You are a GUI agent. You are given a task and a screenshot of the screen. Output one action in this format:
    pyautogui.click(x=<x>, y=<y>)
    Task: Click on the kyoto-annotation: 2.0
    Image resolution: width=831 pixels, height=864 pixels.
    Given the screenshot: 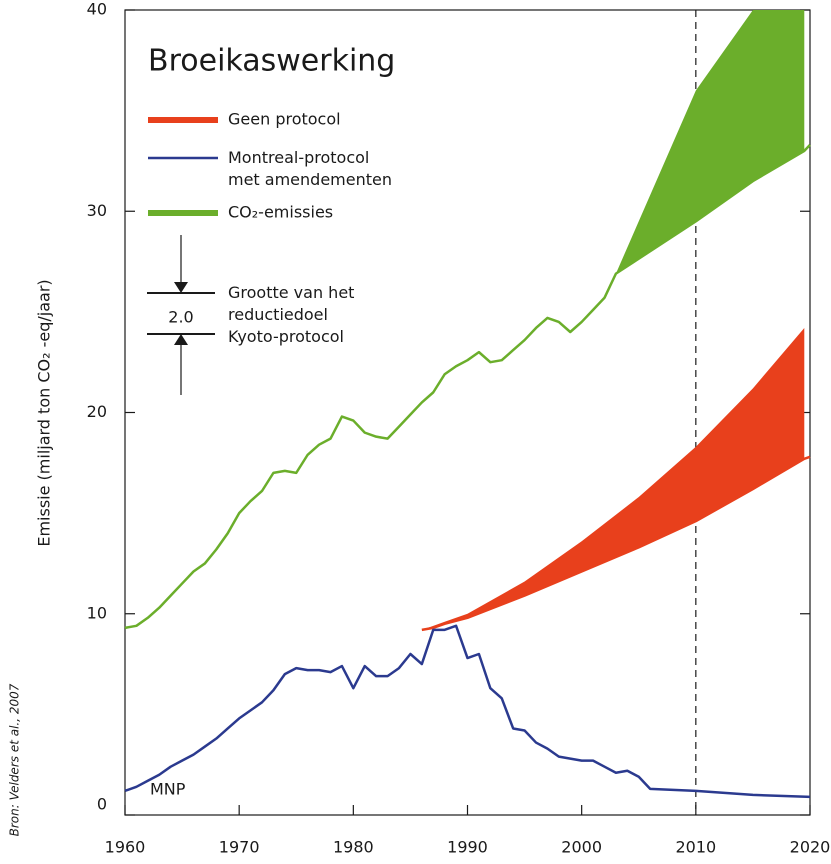 What is the action you would take?
    pyautogui.click(x=181, y=315)
    